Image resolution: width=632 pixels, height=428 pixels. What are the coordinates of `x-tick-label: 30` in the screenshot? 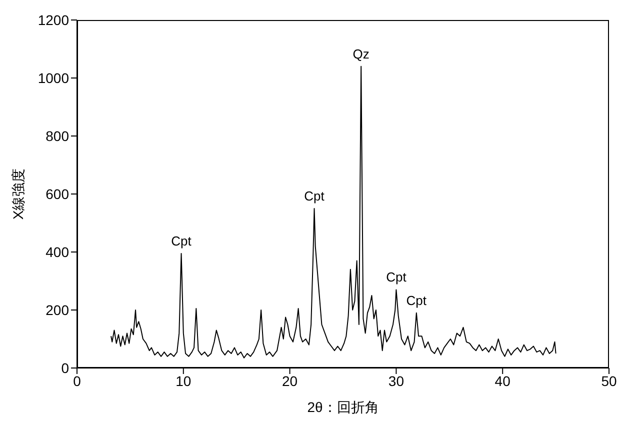 It's located at (396, 380).